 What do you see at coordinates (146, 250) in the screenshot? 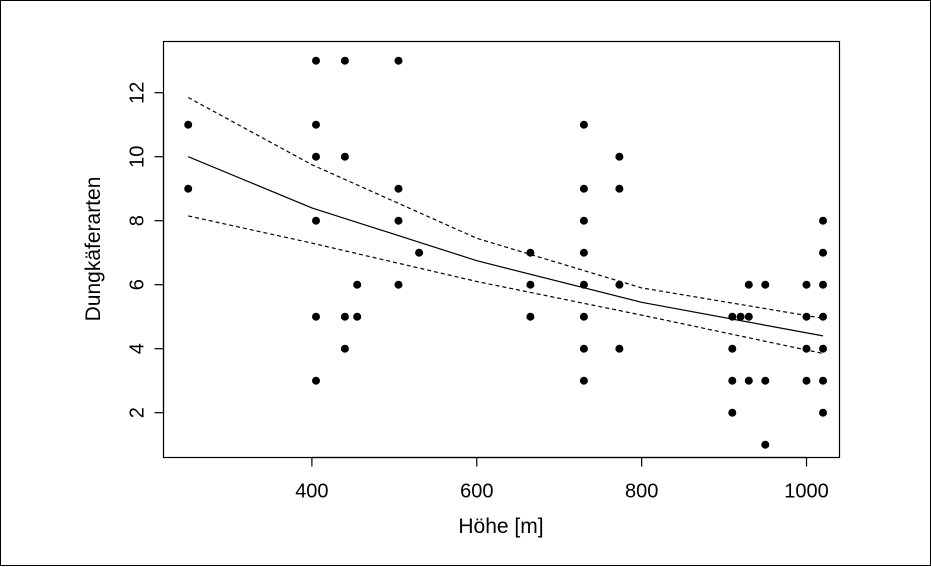
I see `y-axis: 2 4 6 8 10 12` at bounding box center [146, 250].